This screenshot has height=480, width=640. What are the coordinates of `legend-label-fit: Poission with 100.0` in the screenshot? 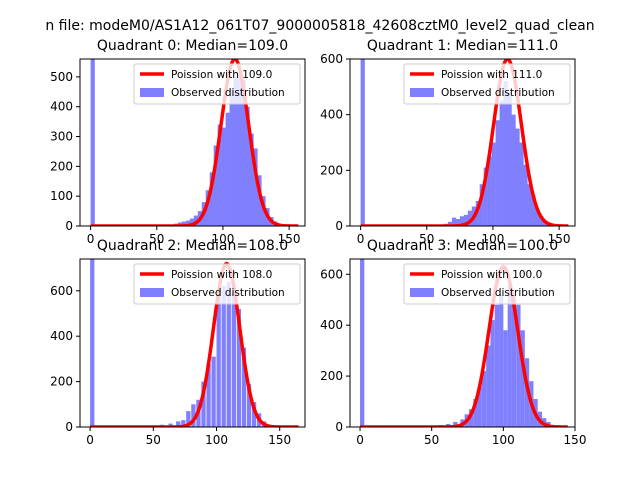 It's located at (491, 275).